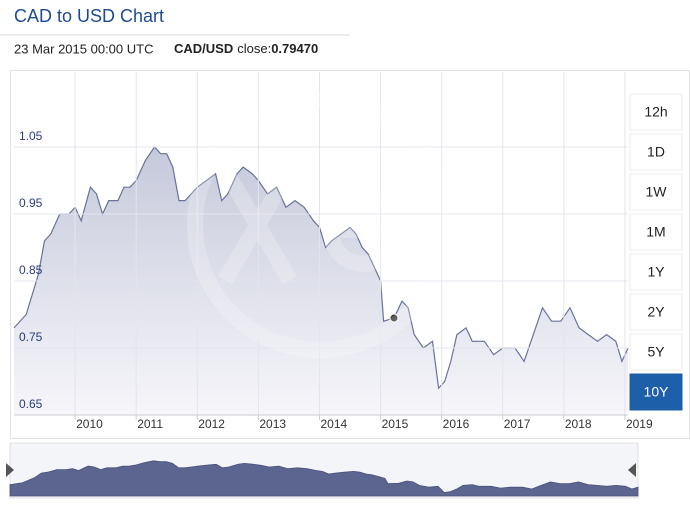 Image resolution: width=690 pixels, height=508 pixels. I want to click on y-tick-label: 0.75, so click(31, 337).